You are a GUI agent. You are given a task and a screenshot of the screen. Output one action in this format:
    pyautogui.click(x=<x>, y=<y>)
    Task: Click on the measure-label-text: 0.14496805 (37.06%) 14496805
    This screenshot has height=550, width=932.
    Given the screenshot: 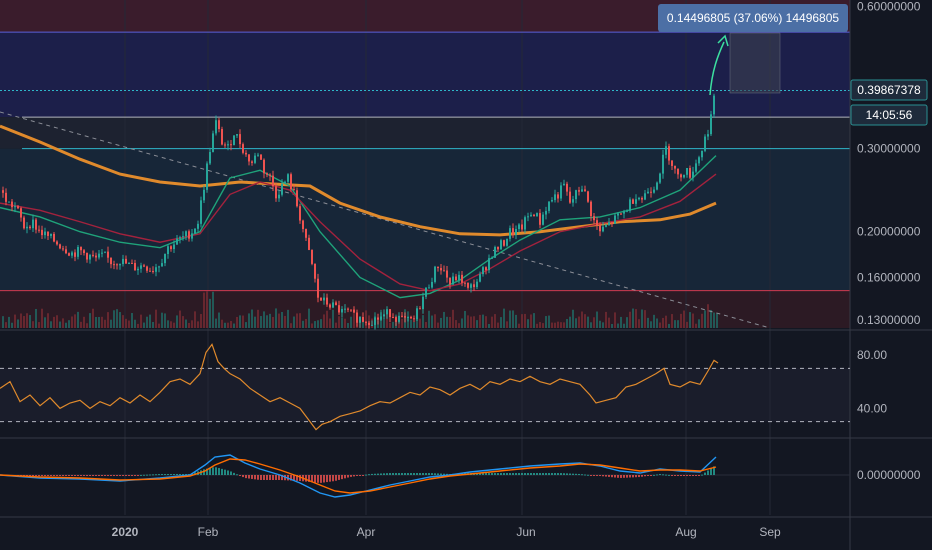 What is the action you would take?
    pyautogui.click(x=753, y=18)
    